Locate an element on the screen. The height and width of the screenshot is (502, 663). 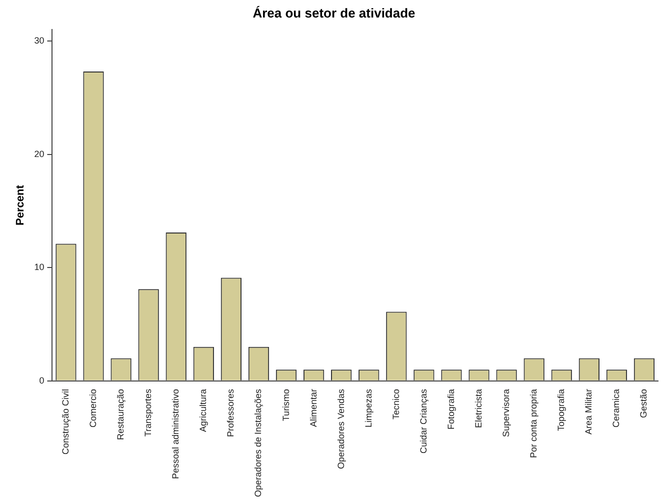
x-tick-label: Restauração is located at coordinates (121, 414).